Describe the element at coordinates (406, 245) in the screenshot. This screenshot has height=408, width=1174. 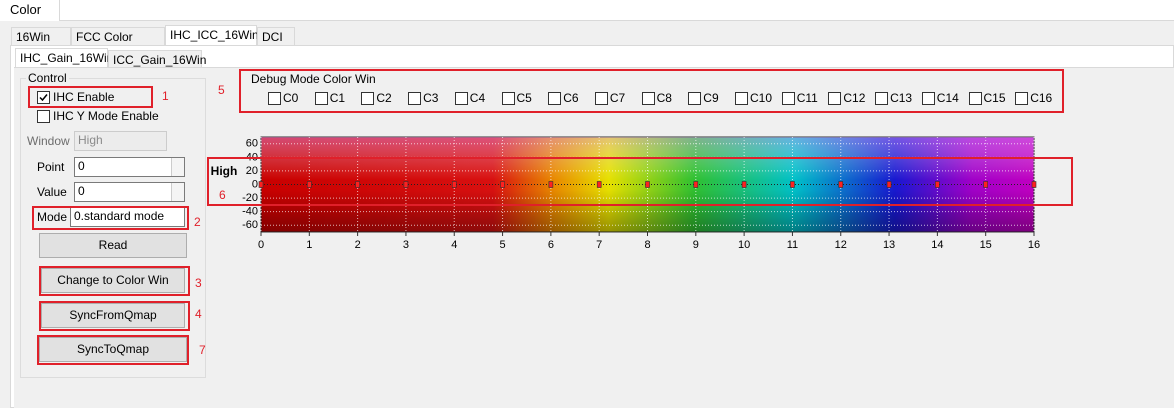
I see `x-tick-label: 3` at that location.